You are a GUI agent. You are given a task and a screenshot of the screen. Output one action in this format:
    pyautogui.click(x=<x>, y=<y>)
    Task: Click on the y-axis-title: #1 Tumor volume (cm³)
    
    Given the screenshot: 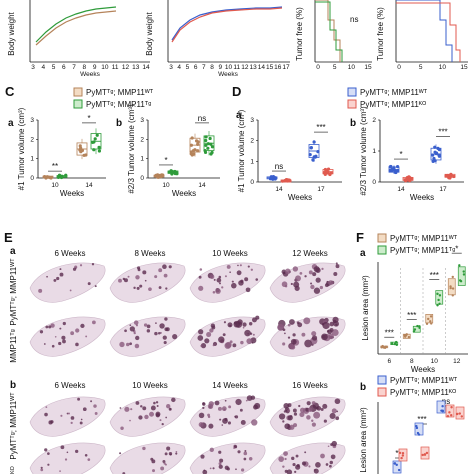 What is the action you would take?
    pyautogui.click(x=241, y=150)
    